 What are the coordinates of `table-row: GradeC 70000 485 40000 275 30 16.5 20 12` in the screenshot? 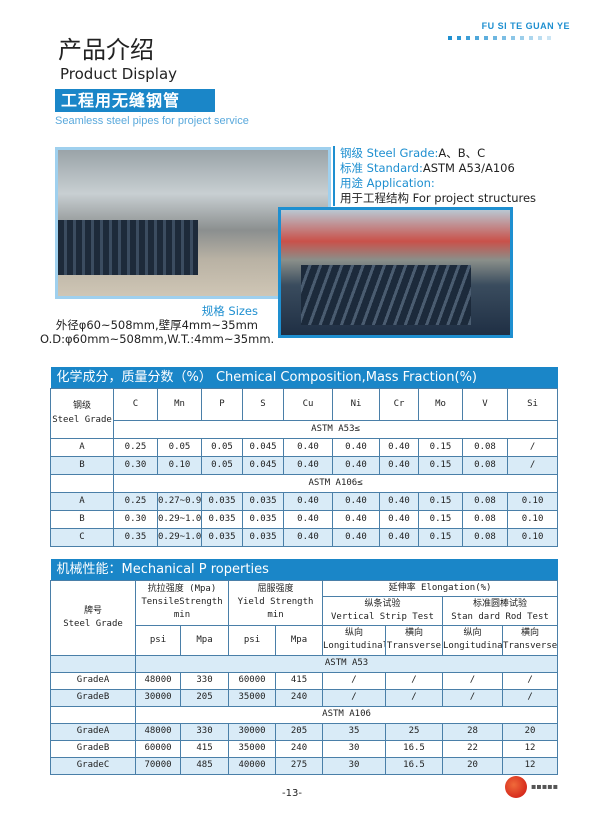 It's located at (304, 765).